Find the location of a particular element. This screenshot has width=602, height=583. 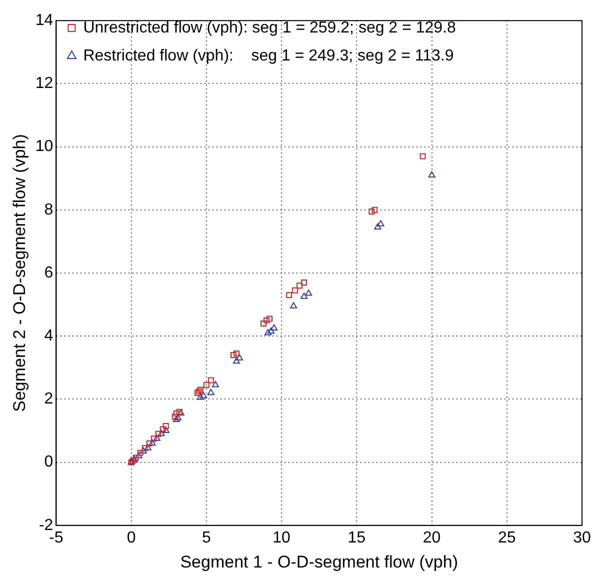

x-tick-label: 5 is located at coordinates (206, 537).